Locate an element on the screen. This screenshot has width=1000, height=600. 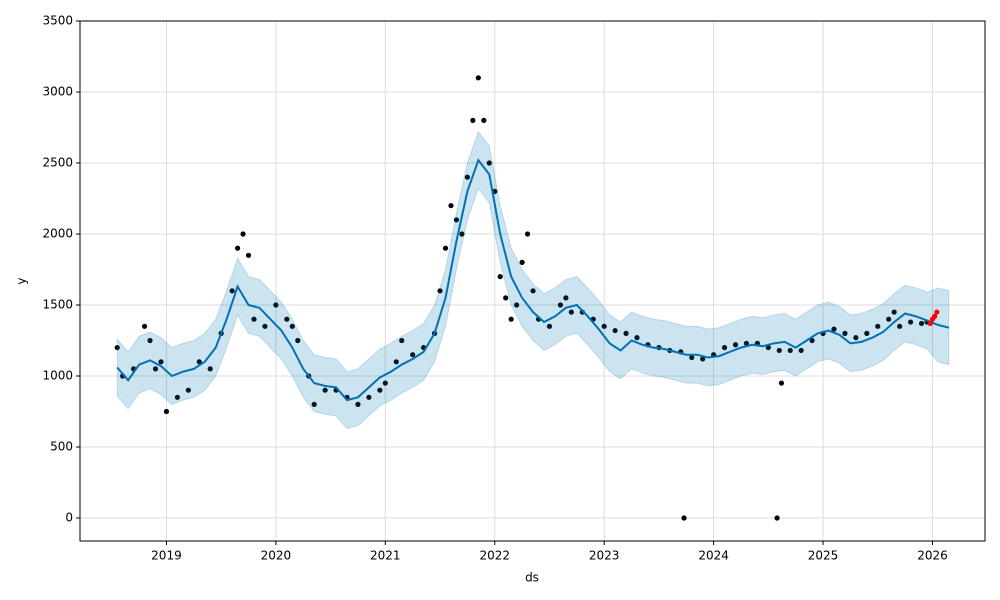
x-tick-label: 2021 is located at coordinates (385, 556).